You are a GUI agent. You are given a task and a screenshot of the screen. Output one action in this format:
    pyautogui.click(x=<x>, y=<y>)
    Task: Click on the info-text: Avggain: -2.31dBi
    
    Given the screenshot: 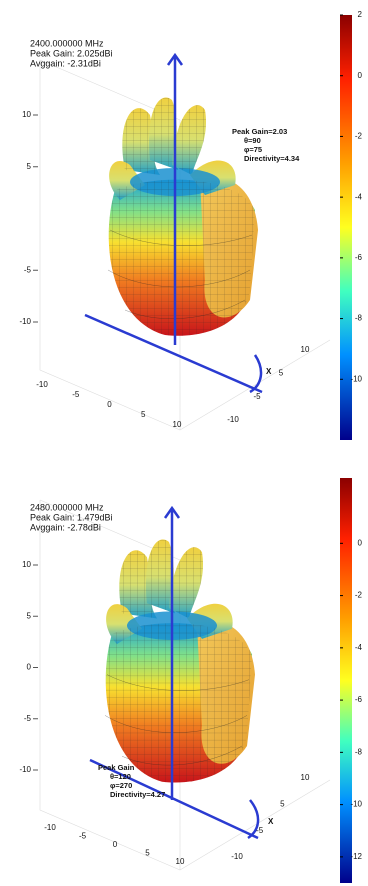 What is the action you would take?
    pyautogui.click(x=65, y=63)
    